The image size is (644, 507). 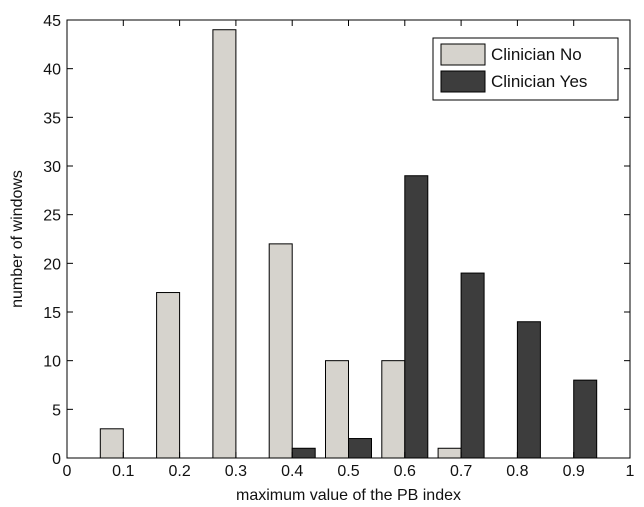 What do you see at coordinates (539, 81) in the screenshot?
I see `legend-label: Clinician Yes` at bounding box center [539, 81].